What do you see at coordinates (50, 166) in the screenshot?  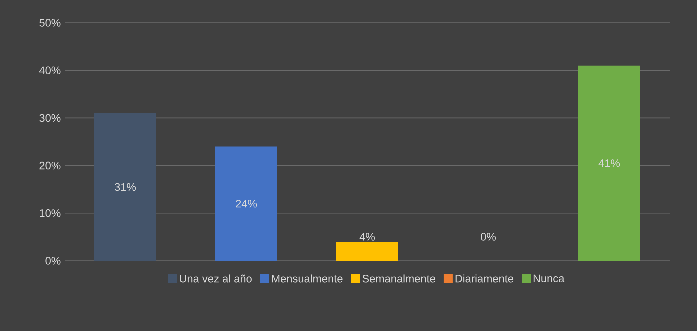 I see `y-tick-label: 20%` at bounding box center [50, 166].